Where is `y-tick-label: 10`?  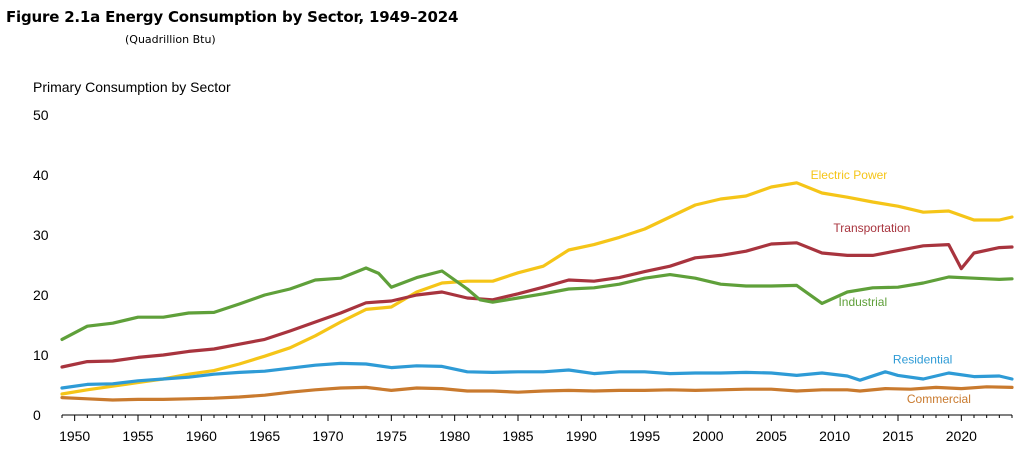 y-tick-label: 10 is located at coordinates (41, 355).